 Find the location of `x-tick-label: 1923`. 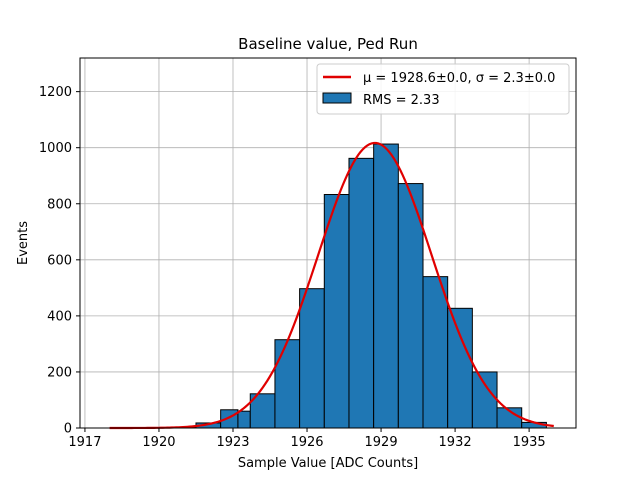

x-tick-label: 1923 is located at coordinates (232, 442).